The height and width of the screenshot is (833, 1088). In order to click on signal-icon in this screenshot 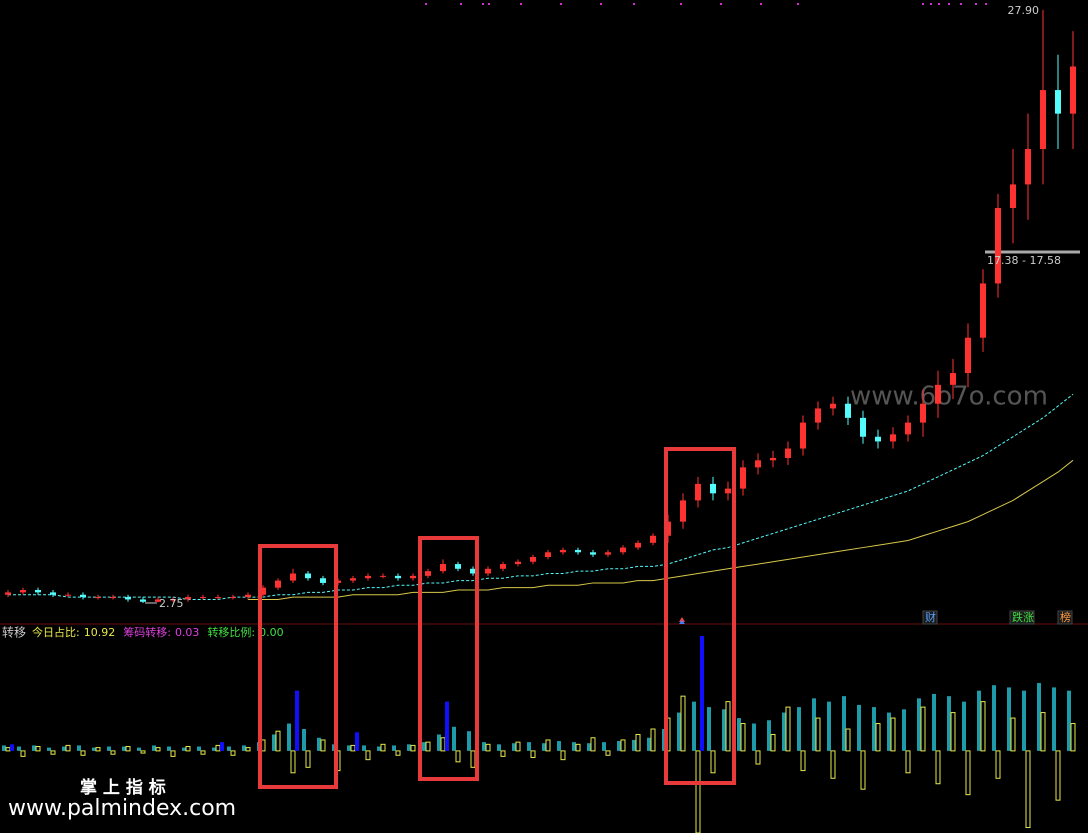, I will do `click(682, 619)`.